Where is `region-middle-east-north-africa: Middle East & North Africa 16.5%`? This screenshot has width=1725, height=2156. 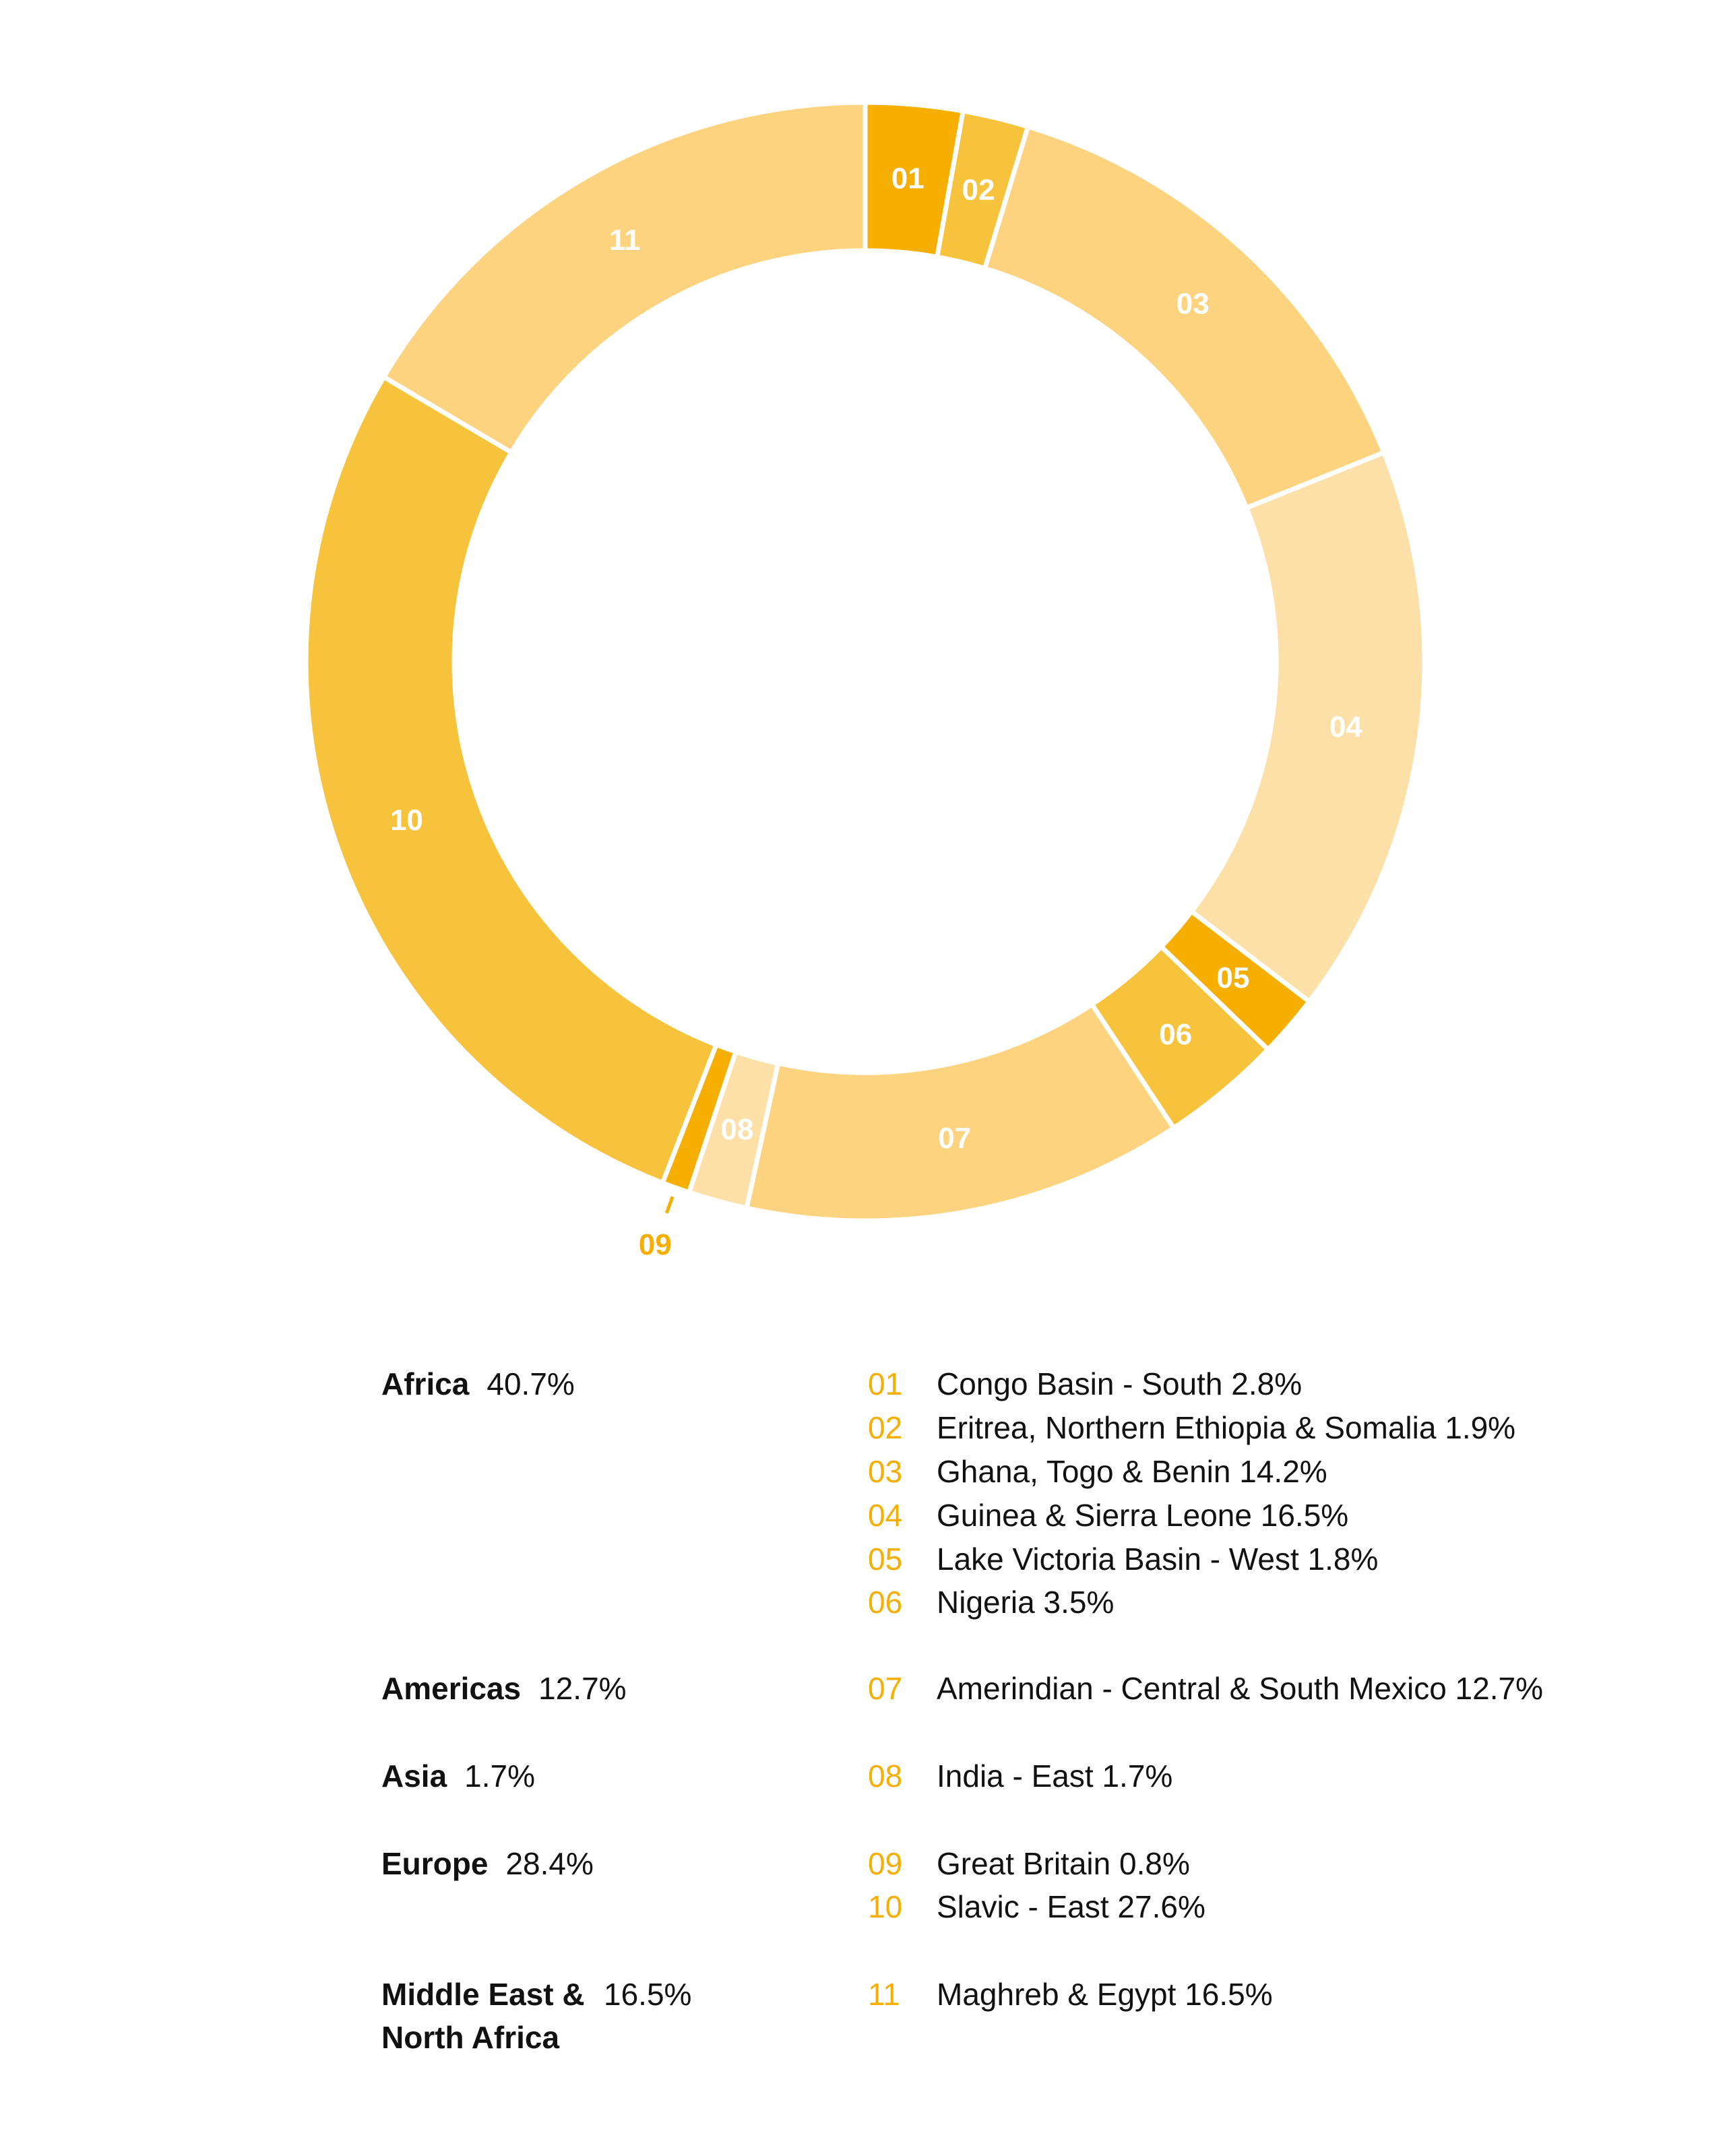 region-middle-east-north-africa: Middle East & North Africa 16.5% is located at coordinates (563, 2016).